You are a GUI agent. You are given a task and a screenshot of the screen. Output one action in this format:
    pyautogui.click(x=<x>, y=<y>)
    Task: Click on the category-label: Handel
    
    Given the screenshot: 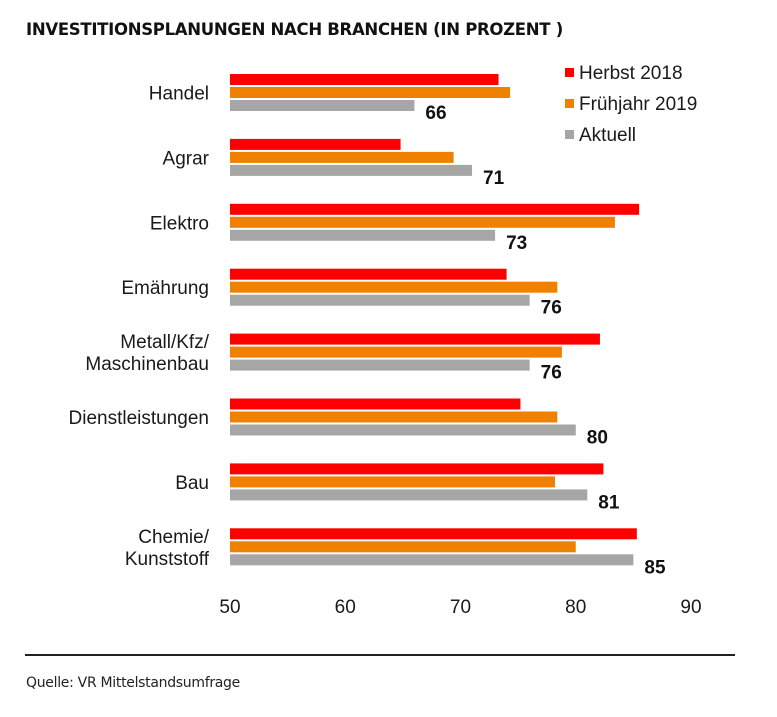 What is the action you would take?
    pyautogui.click(x=179, y=94)
    